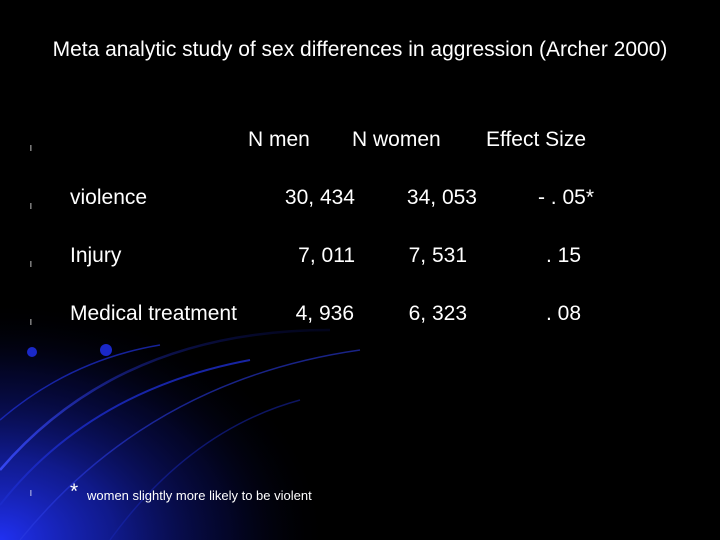 Image resolution: width=720 pixels, height=540 pixels. I want to click on swoosh-dot-left, so click(32, 352).